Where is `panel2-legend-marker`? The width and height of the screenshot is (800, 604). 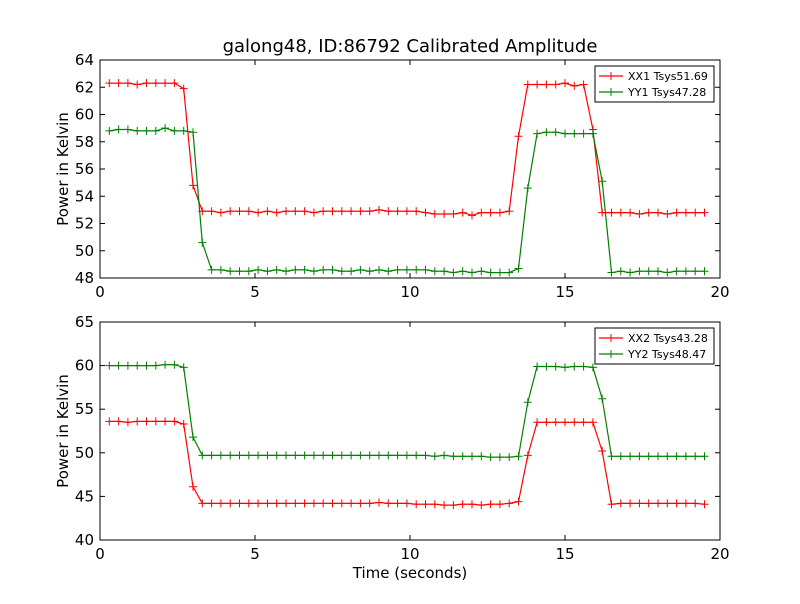
panel2-legend-marker is located at coordinates (611, 338).